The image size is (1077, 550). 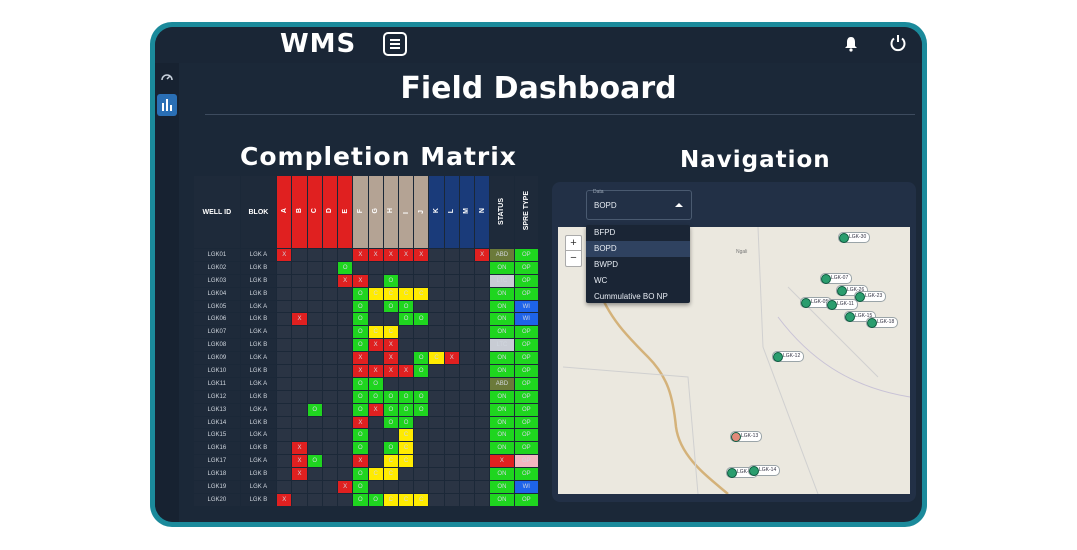 What do you see at coordinates (366, 306) in the screenshot?
I see `table-row: LGK05 LGK A O O O ON WI` at bounding box center [366, 306].